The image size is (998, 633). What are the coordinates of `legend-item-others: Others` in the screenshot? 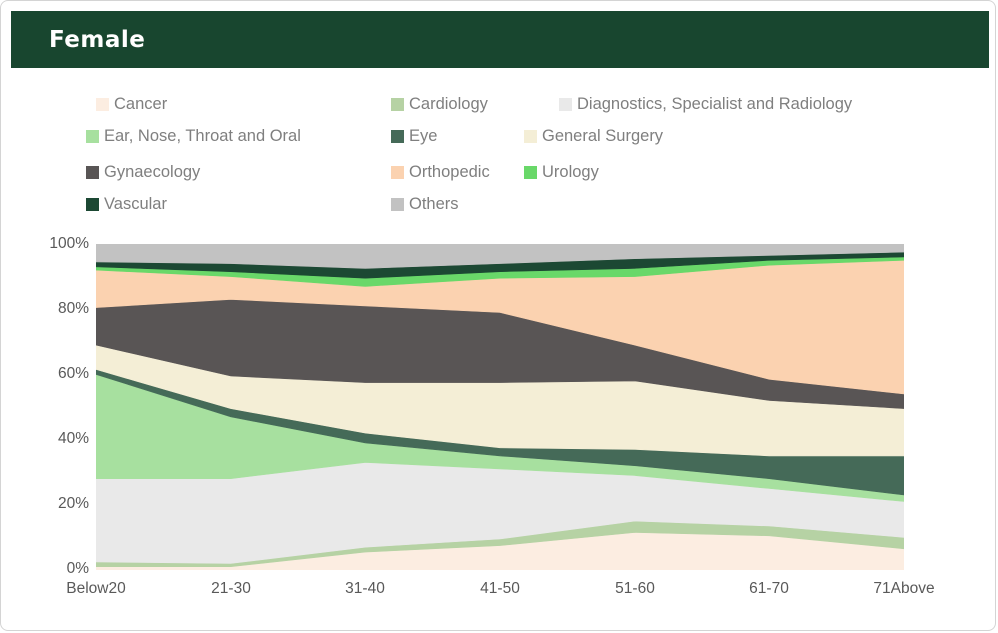 It's located at (425, 204).